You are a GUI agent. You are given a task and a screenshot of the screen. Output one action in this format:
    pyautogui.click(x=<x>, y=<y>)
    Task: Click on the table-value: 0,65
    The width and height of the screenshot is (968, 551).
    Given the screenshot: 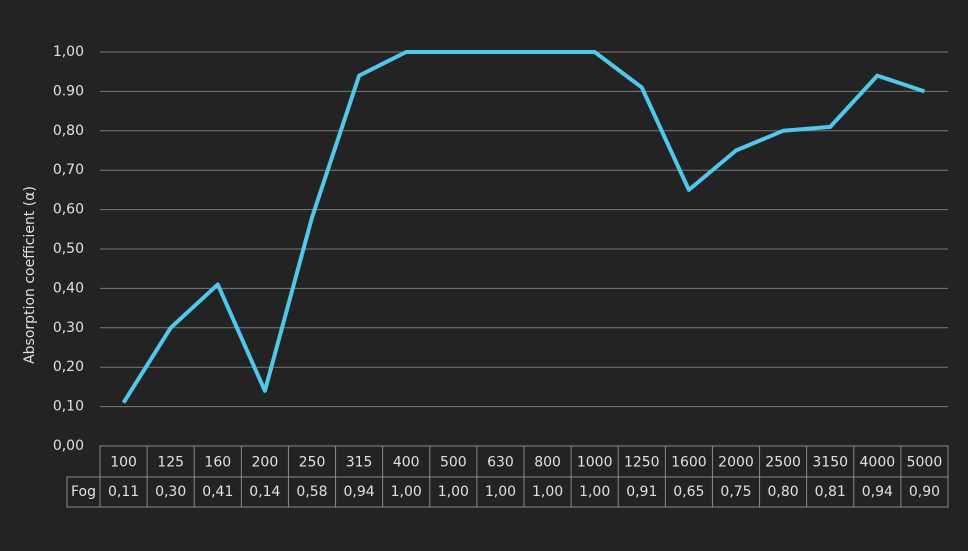 What is the action you would take?
    pyautogui.click(x=688, y=492)
    